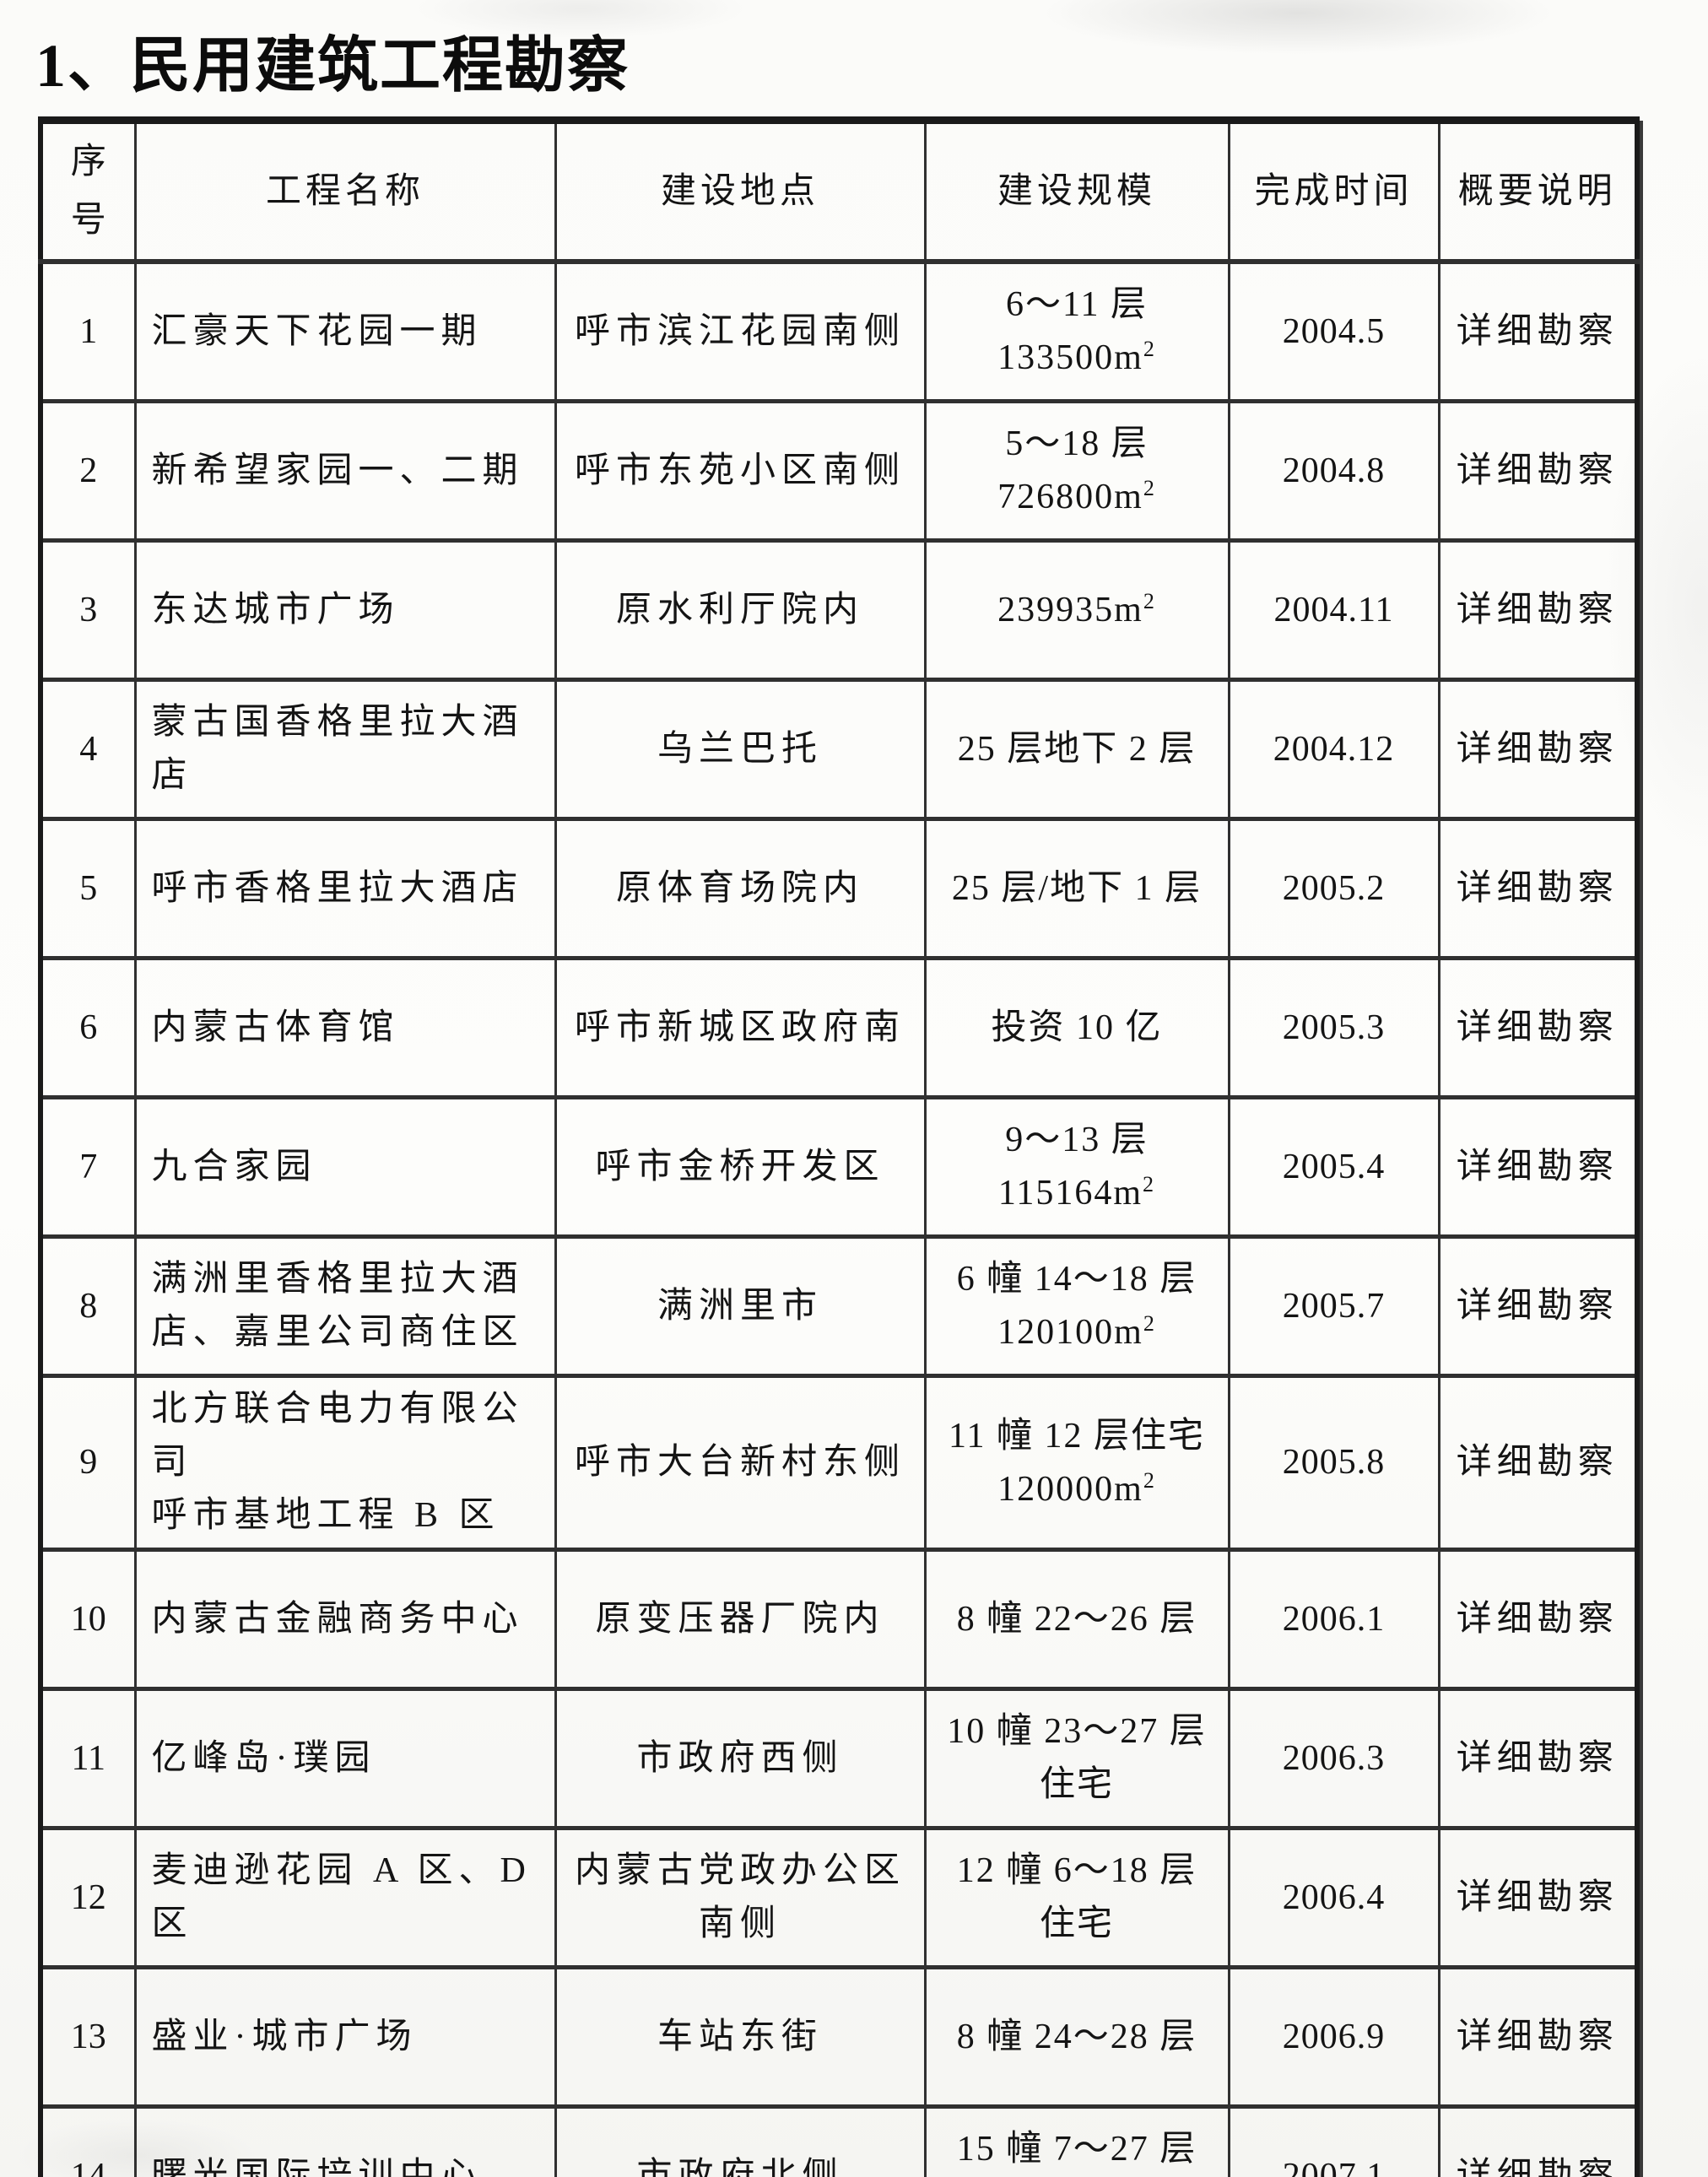 This screenshot has height=2177, width=1708. What do you see at coordinates (88, 331) in the screenshot?
I see `cell-index: 1` at bounding box center [88, 331].